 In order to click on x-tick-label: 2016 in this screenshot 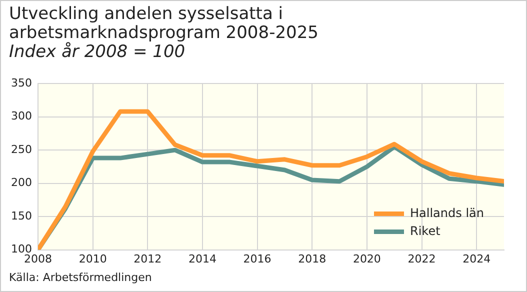, I will do `click(257, 259)`.